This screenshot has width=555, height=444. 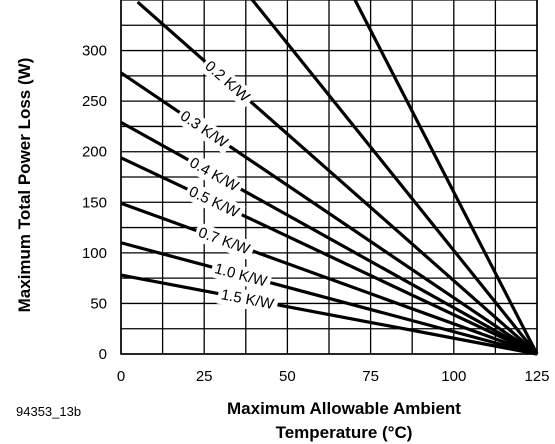 What do you see at coordinates (453, 376) in the screenshot?
I see `x-tick-label: 100` at bounding box center [453, 376].